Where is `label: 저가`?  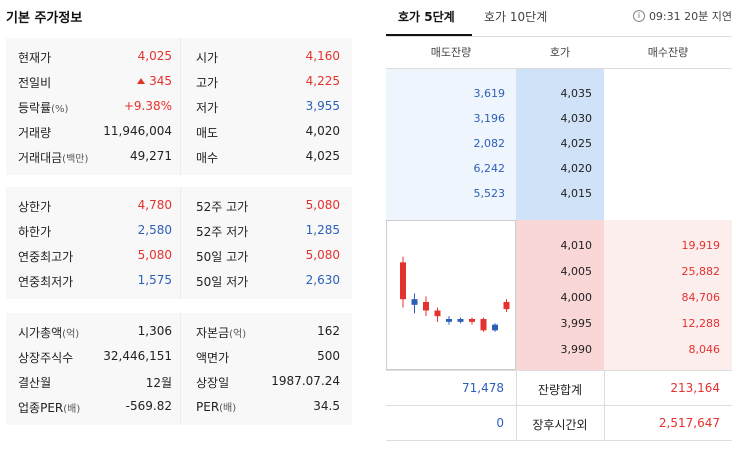
label: 저가 is located at coordinates (207, 107).